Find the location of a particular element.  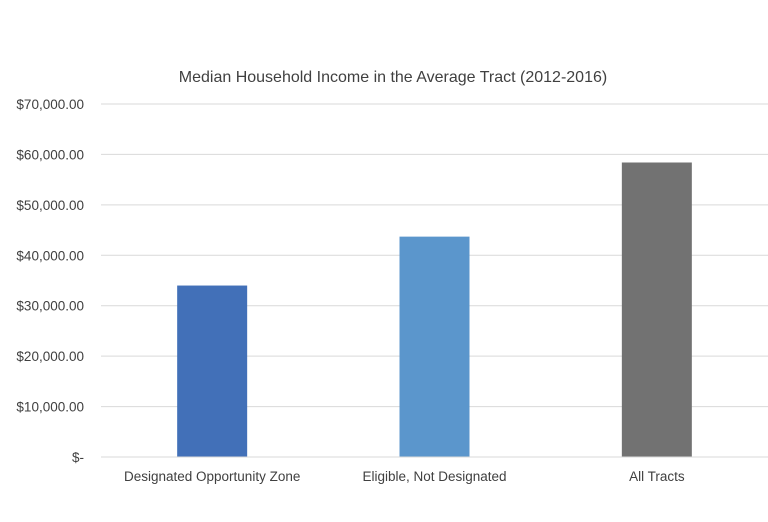

bar-all-tracts is located at coordinates (656, 310).